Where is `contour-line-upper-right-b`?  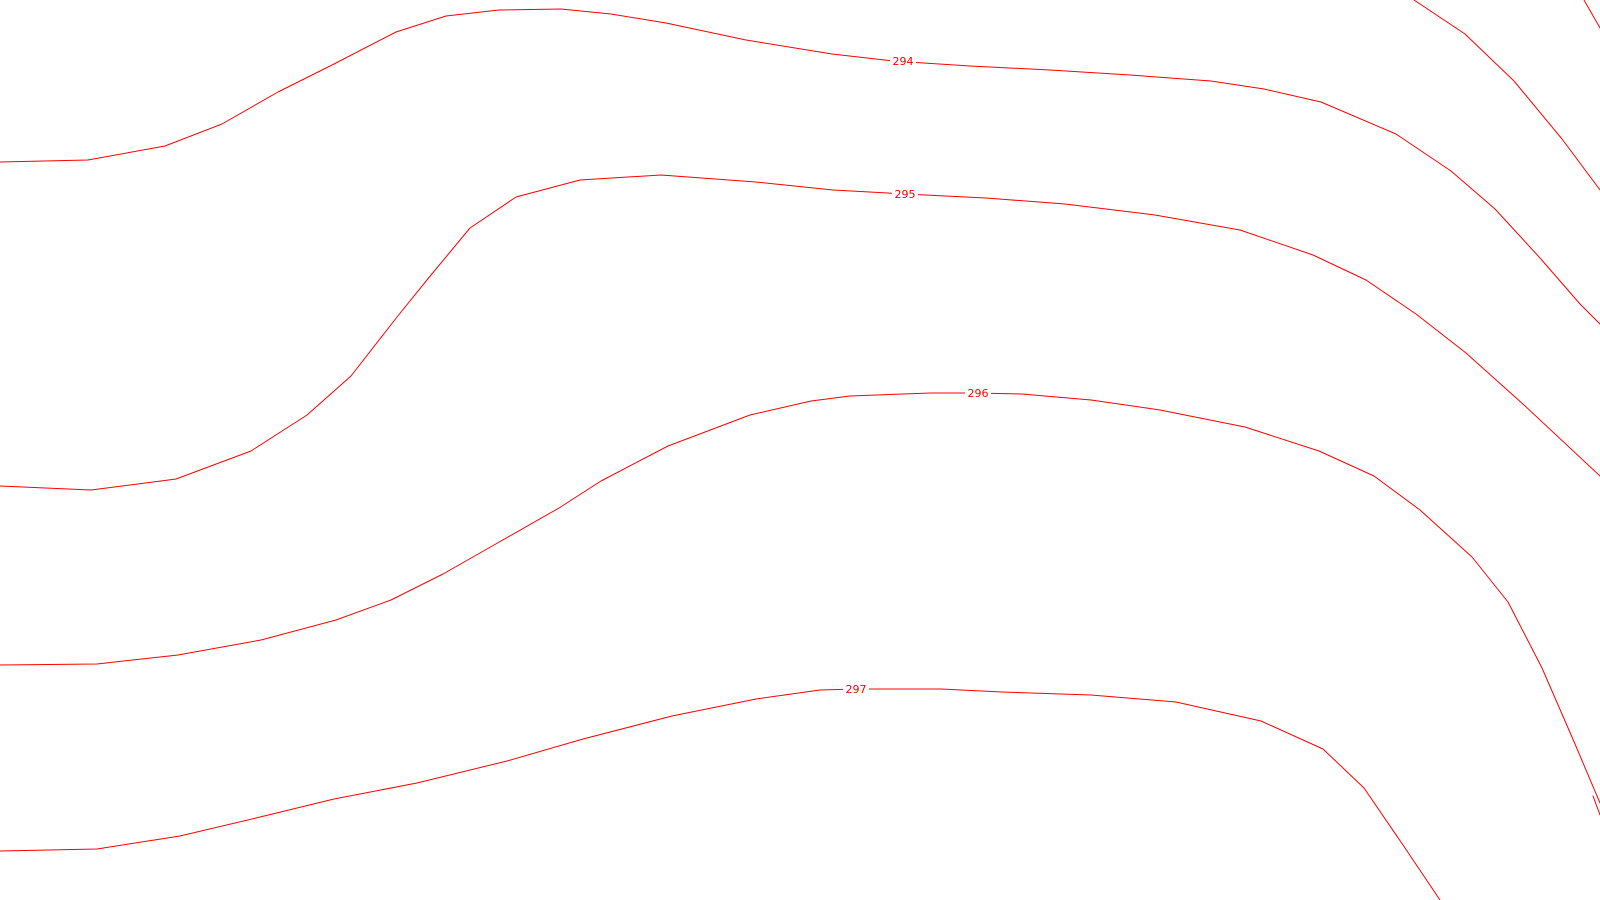 contour-line-upper-right-b is located at coordinates (1591, 14).